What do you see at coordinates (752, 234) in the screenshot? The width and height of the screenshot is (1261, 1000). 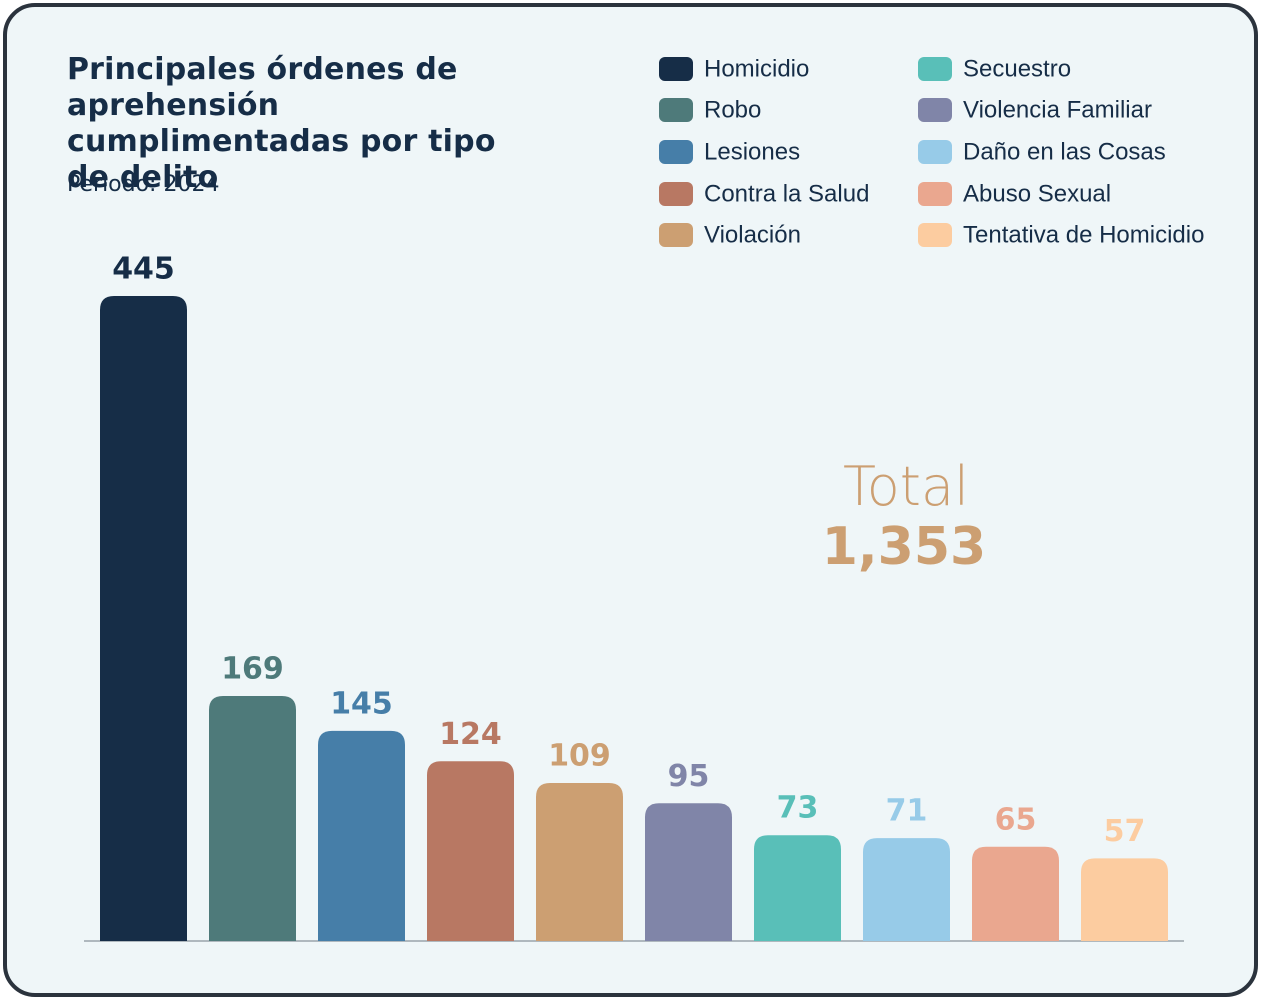 I see `legend-label: Violación` at bounding box center [752, 234].